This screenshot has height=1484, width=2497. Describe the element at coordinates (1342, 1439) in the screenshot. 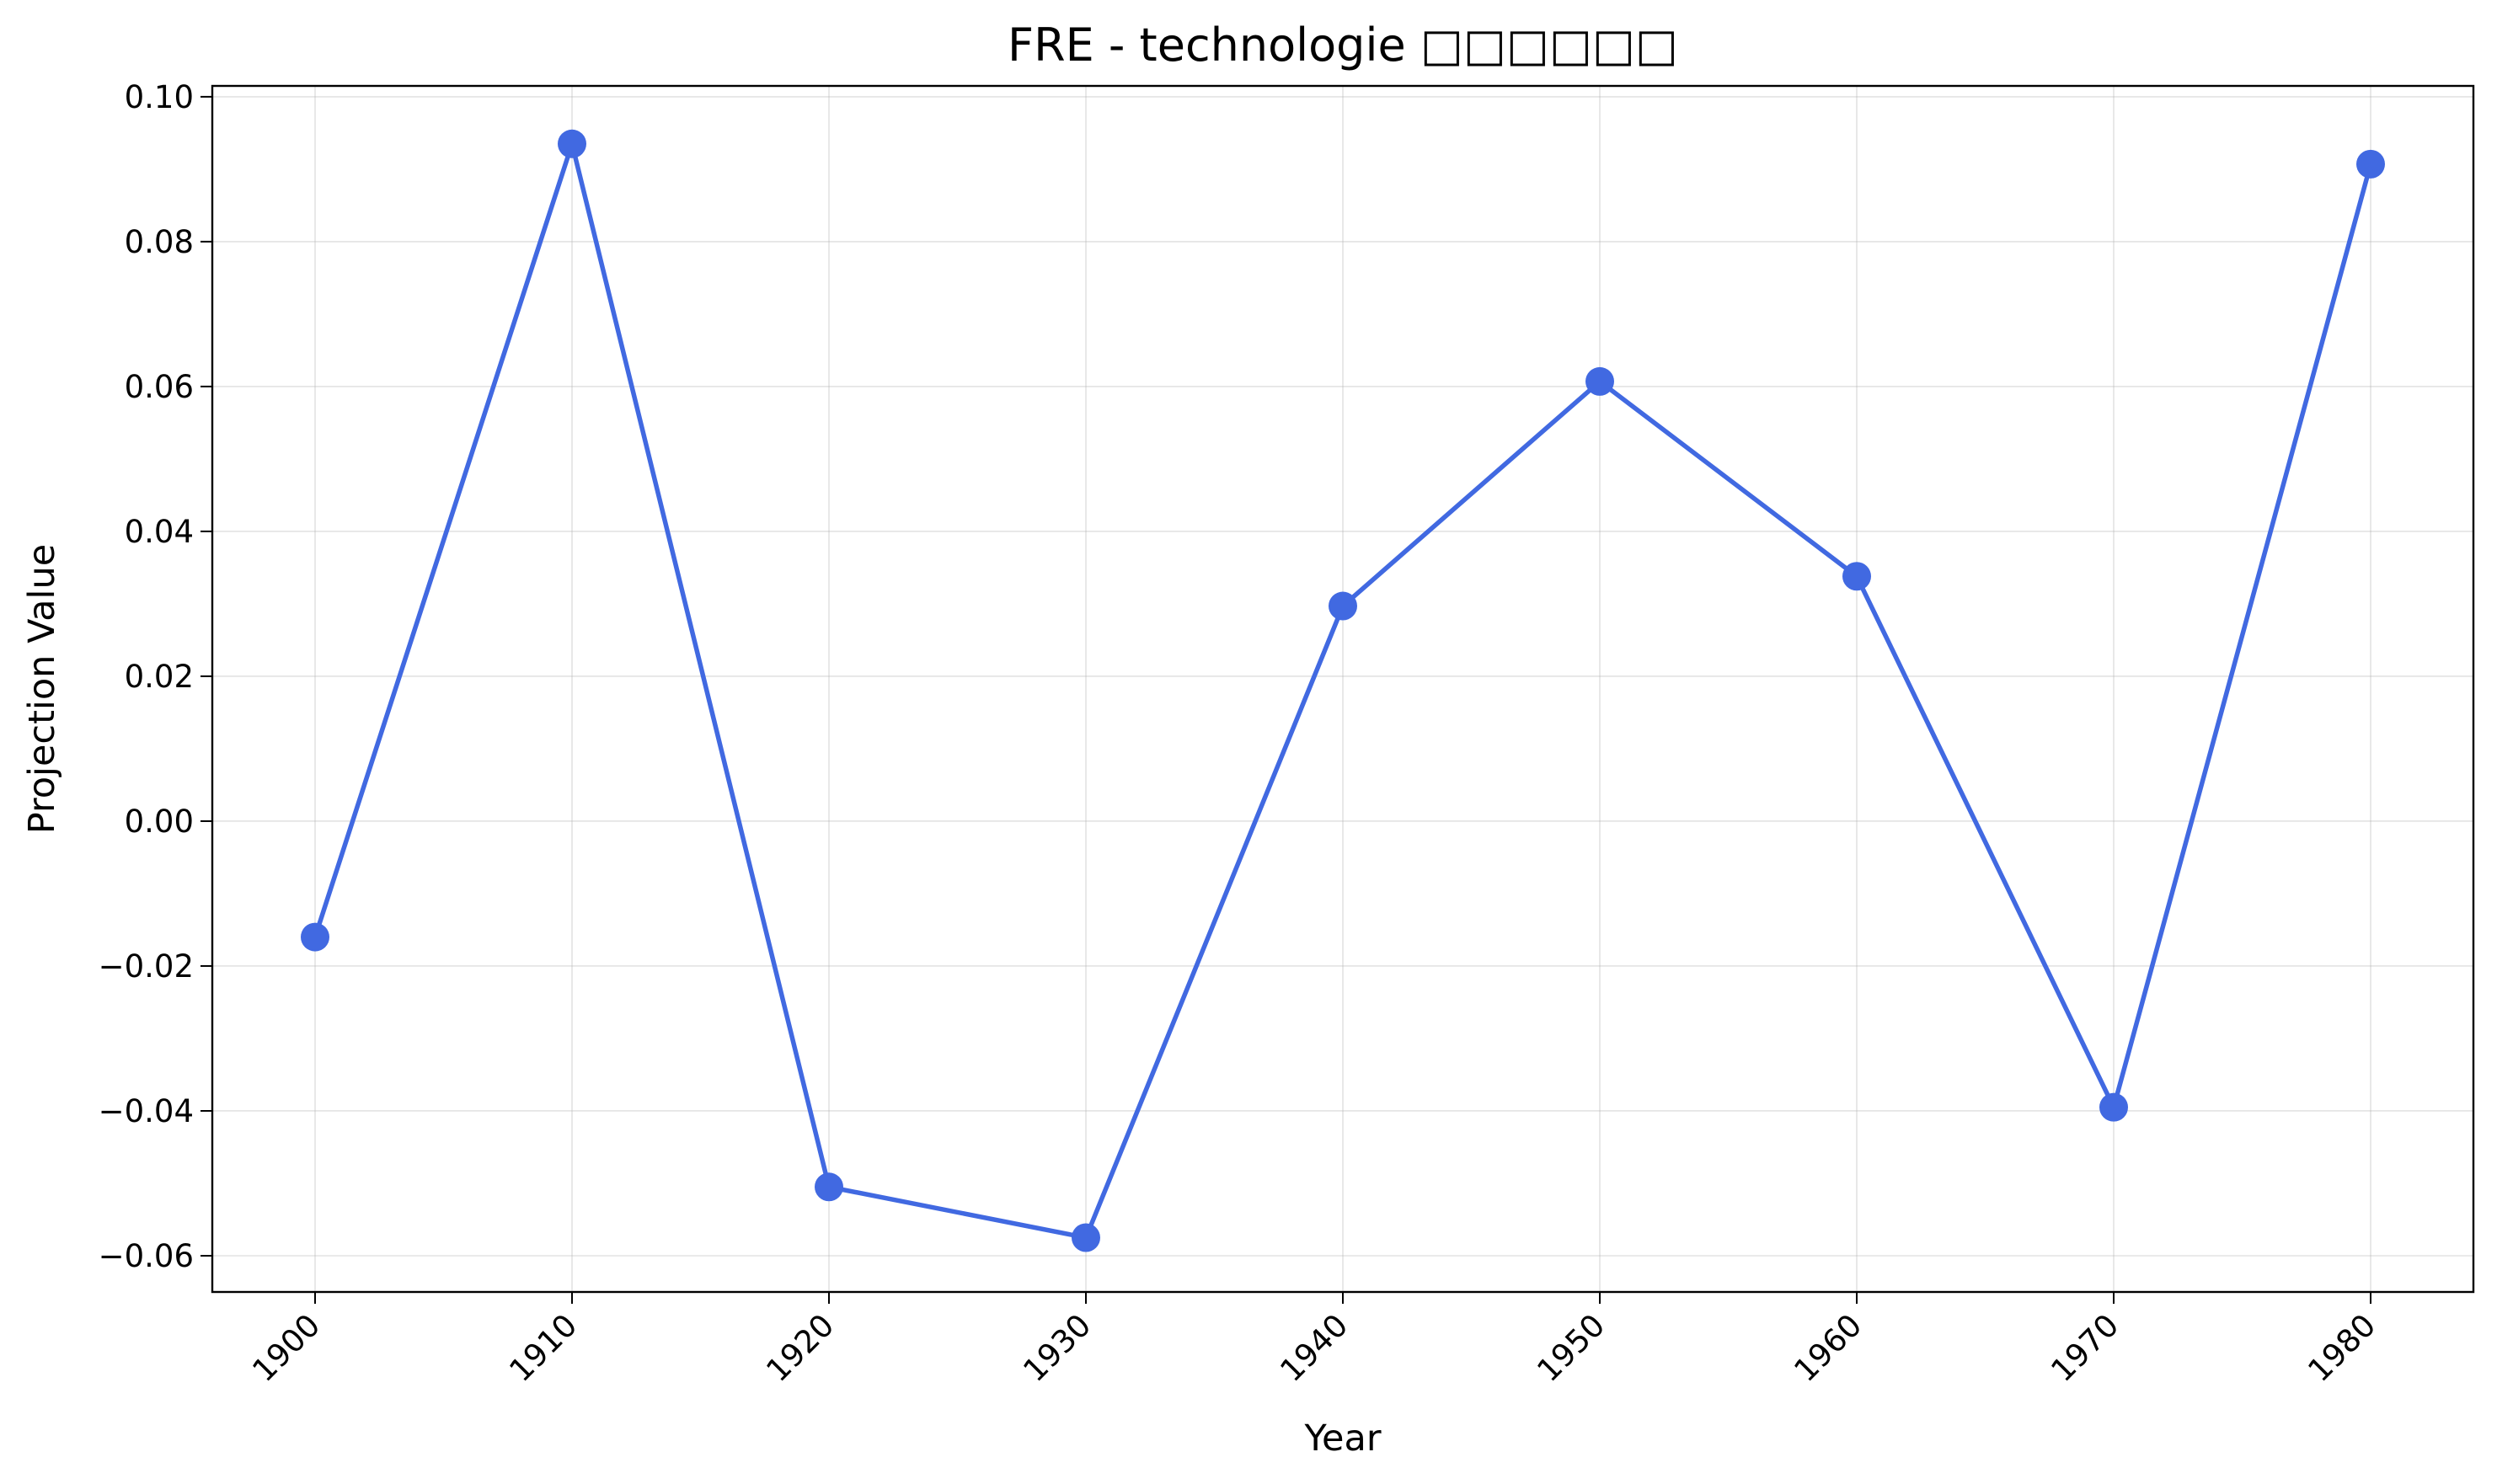

I see `x-axis-label: Year` at that location.